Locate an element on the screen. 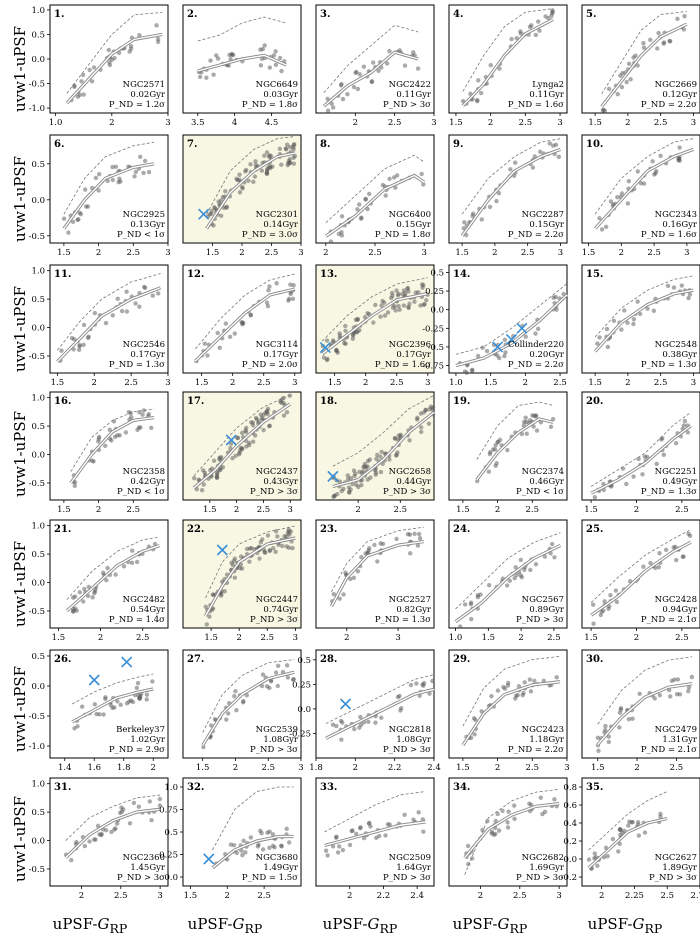 The height and width of the screenshot is (941, 700). cluster-name: NGC2447 is located at coordinates (277, 600).